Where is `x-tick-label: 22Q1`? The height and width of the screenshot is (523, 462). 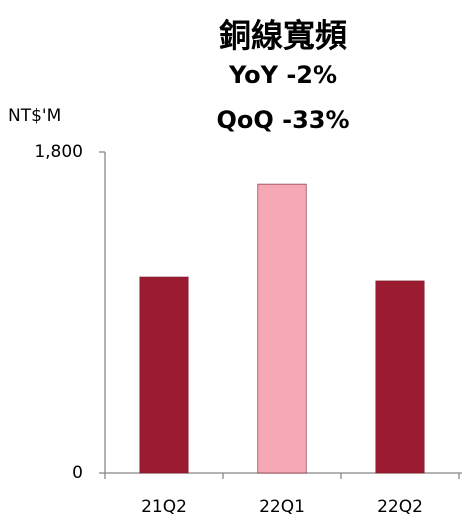
x-tick-label: 22Q1 is located at coordinates (282, 507).